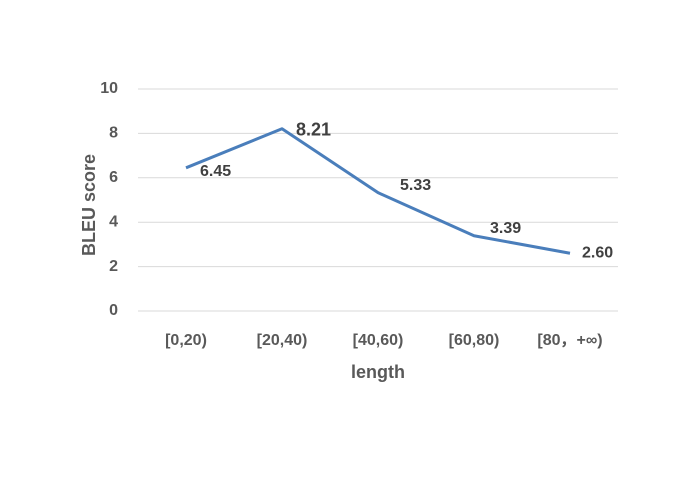  What do you see at coordinates (113, 177) in the screenshot?
I see `y-tick-label: 6` at bounding box center [113, 177].